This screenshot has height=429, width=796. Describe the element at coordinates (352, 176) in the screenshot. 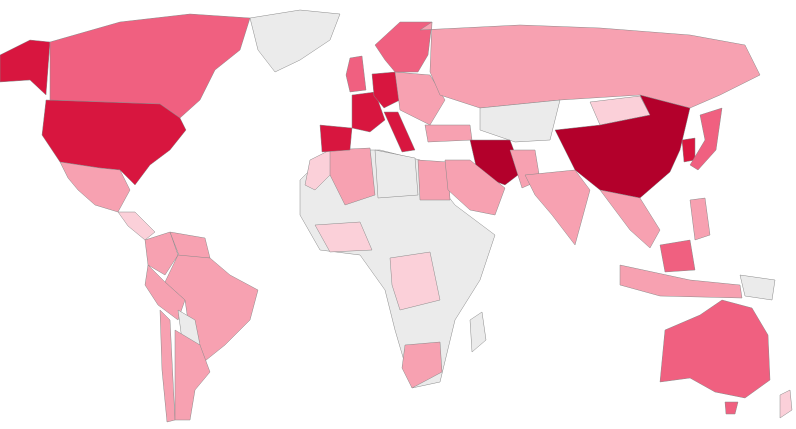

I see `region-algeria` at that location.